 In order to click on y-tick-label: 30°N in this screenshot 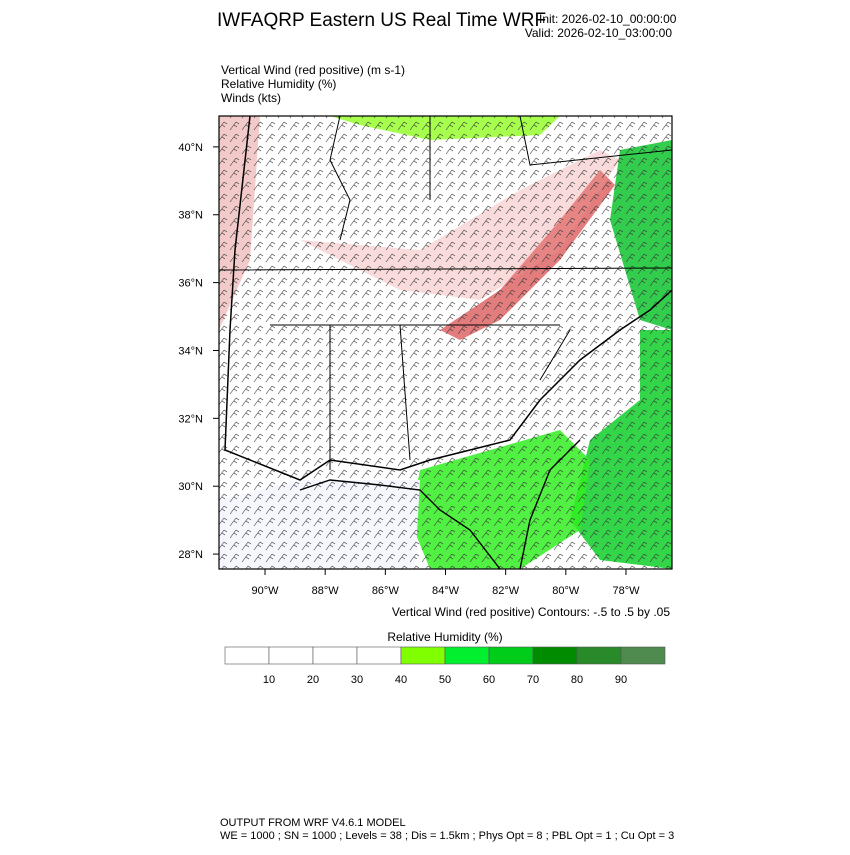, I will do `click(190, 487)`.